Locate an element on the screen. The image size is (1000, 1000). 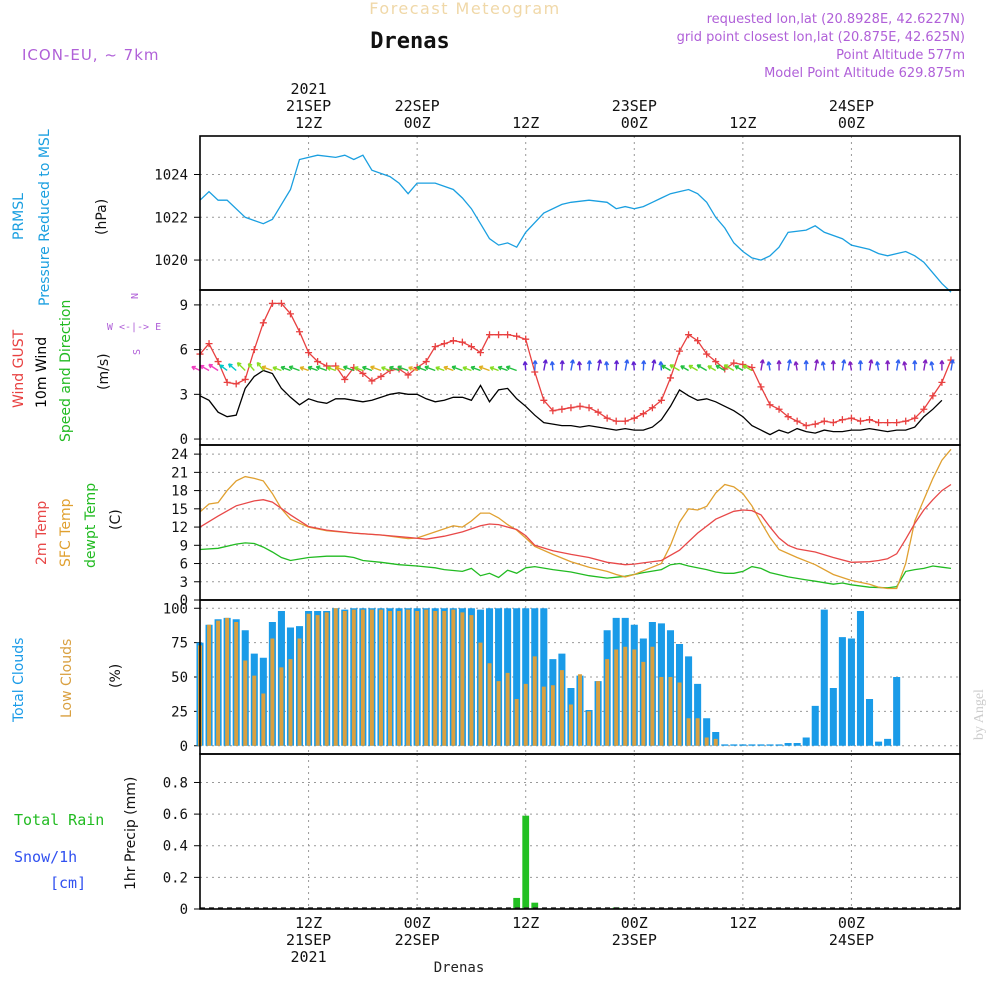
temp-sfc-label: SFC Temp is located at coordinates (66, 532).